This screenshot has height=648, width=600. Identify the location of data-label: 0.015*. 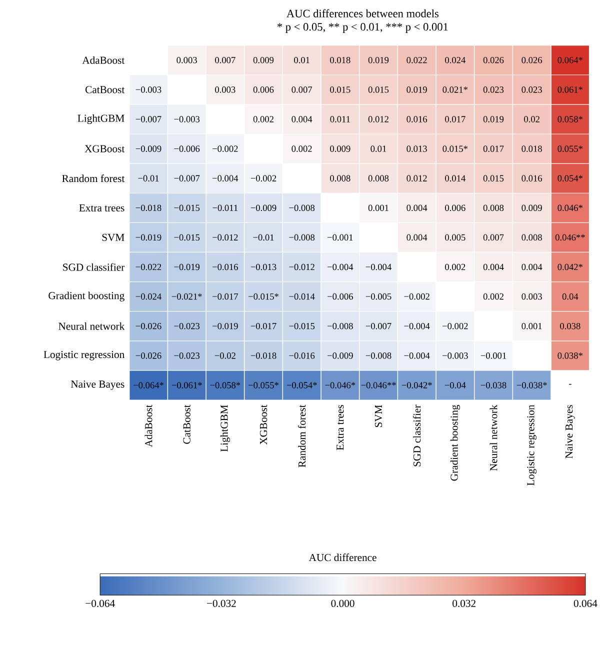
(455, 149).